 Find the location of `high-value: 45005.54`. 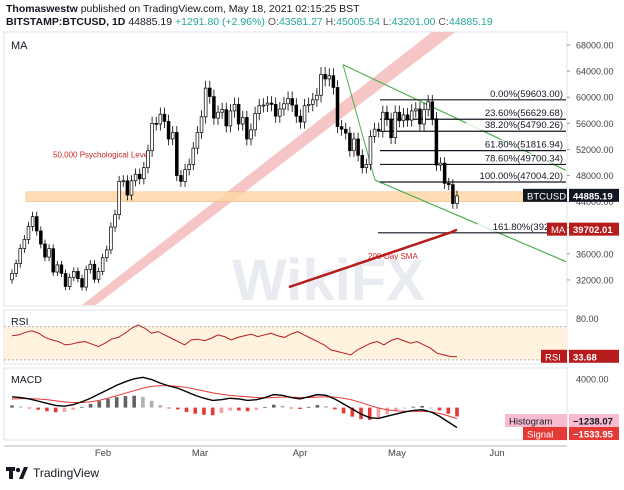

high-value: 45005.54 is located at coordinates (358, 22).